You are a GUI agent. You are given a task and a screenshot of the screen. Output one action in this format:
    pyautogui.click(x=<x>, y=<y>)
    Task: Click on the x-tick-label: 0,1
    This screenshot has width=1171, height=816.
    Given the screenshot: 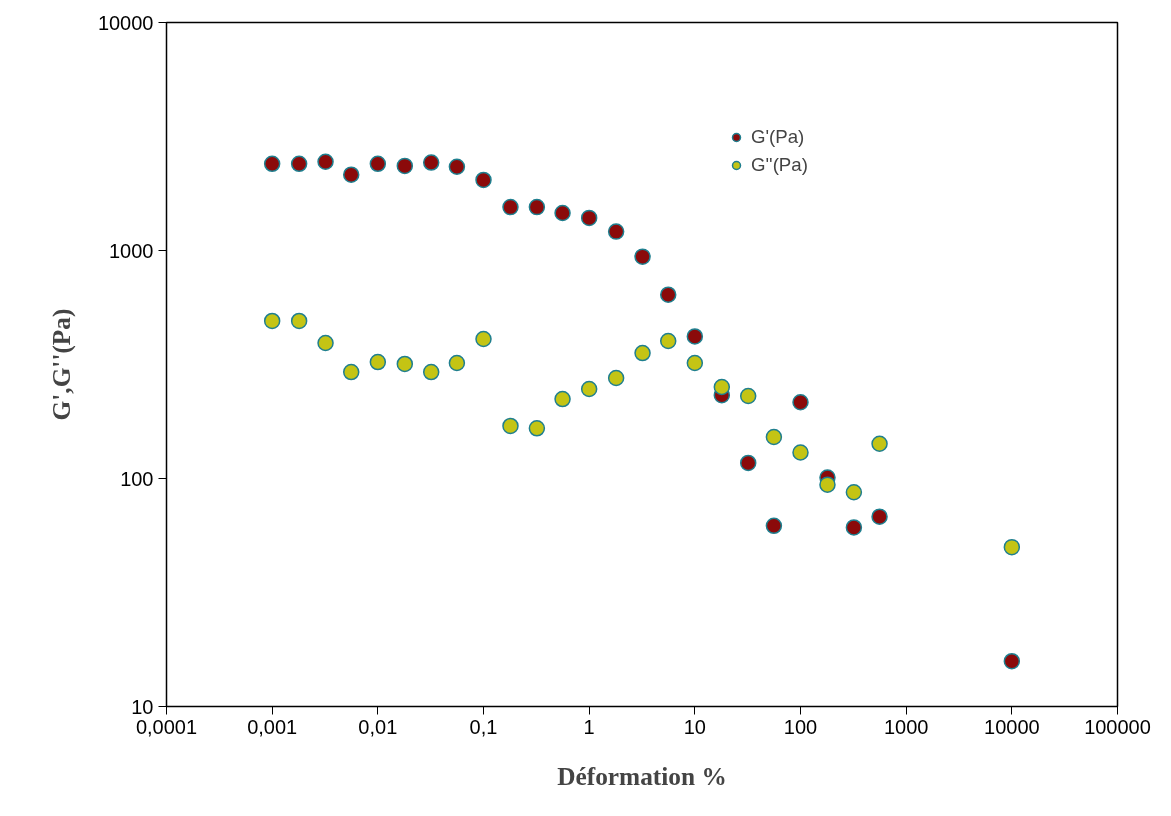 What is the action you would take?
    pyautogui.click(x=483, y=726)
    